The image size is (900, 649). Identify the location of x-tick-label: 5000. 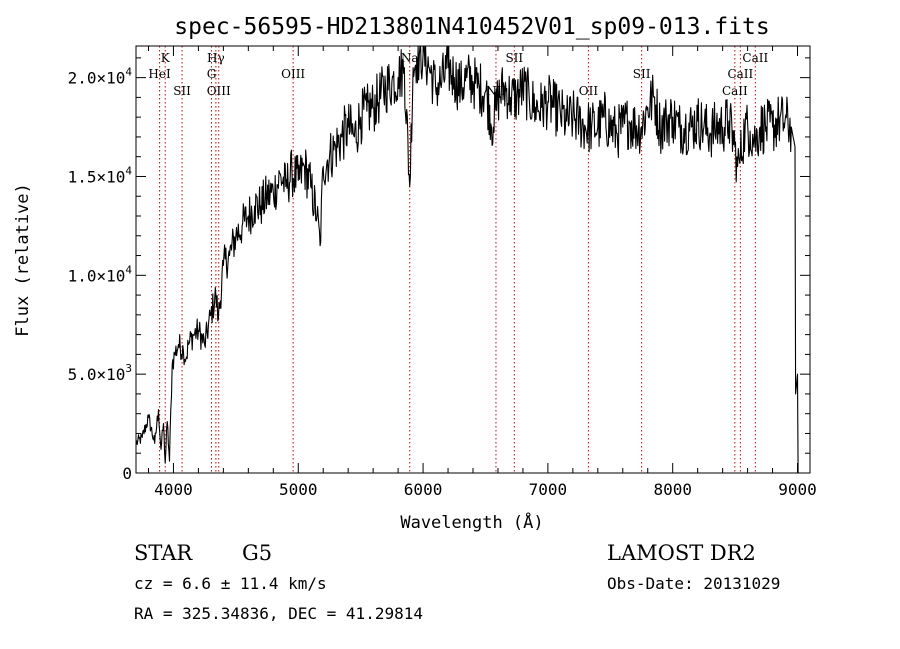
(298, 489).